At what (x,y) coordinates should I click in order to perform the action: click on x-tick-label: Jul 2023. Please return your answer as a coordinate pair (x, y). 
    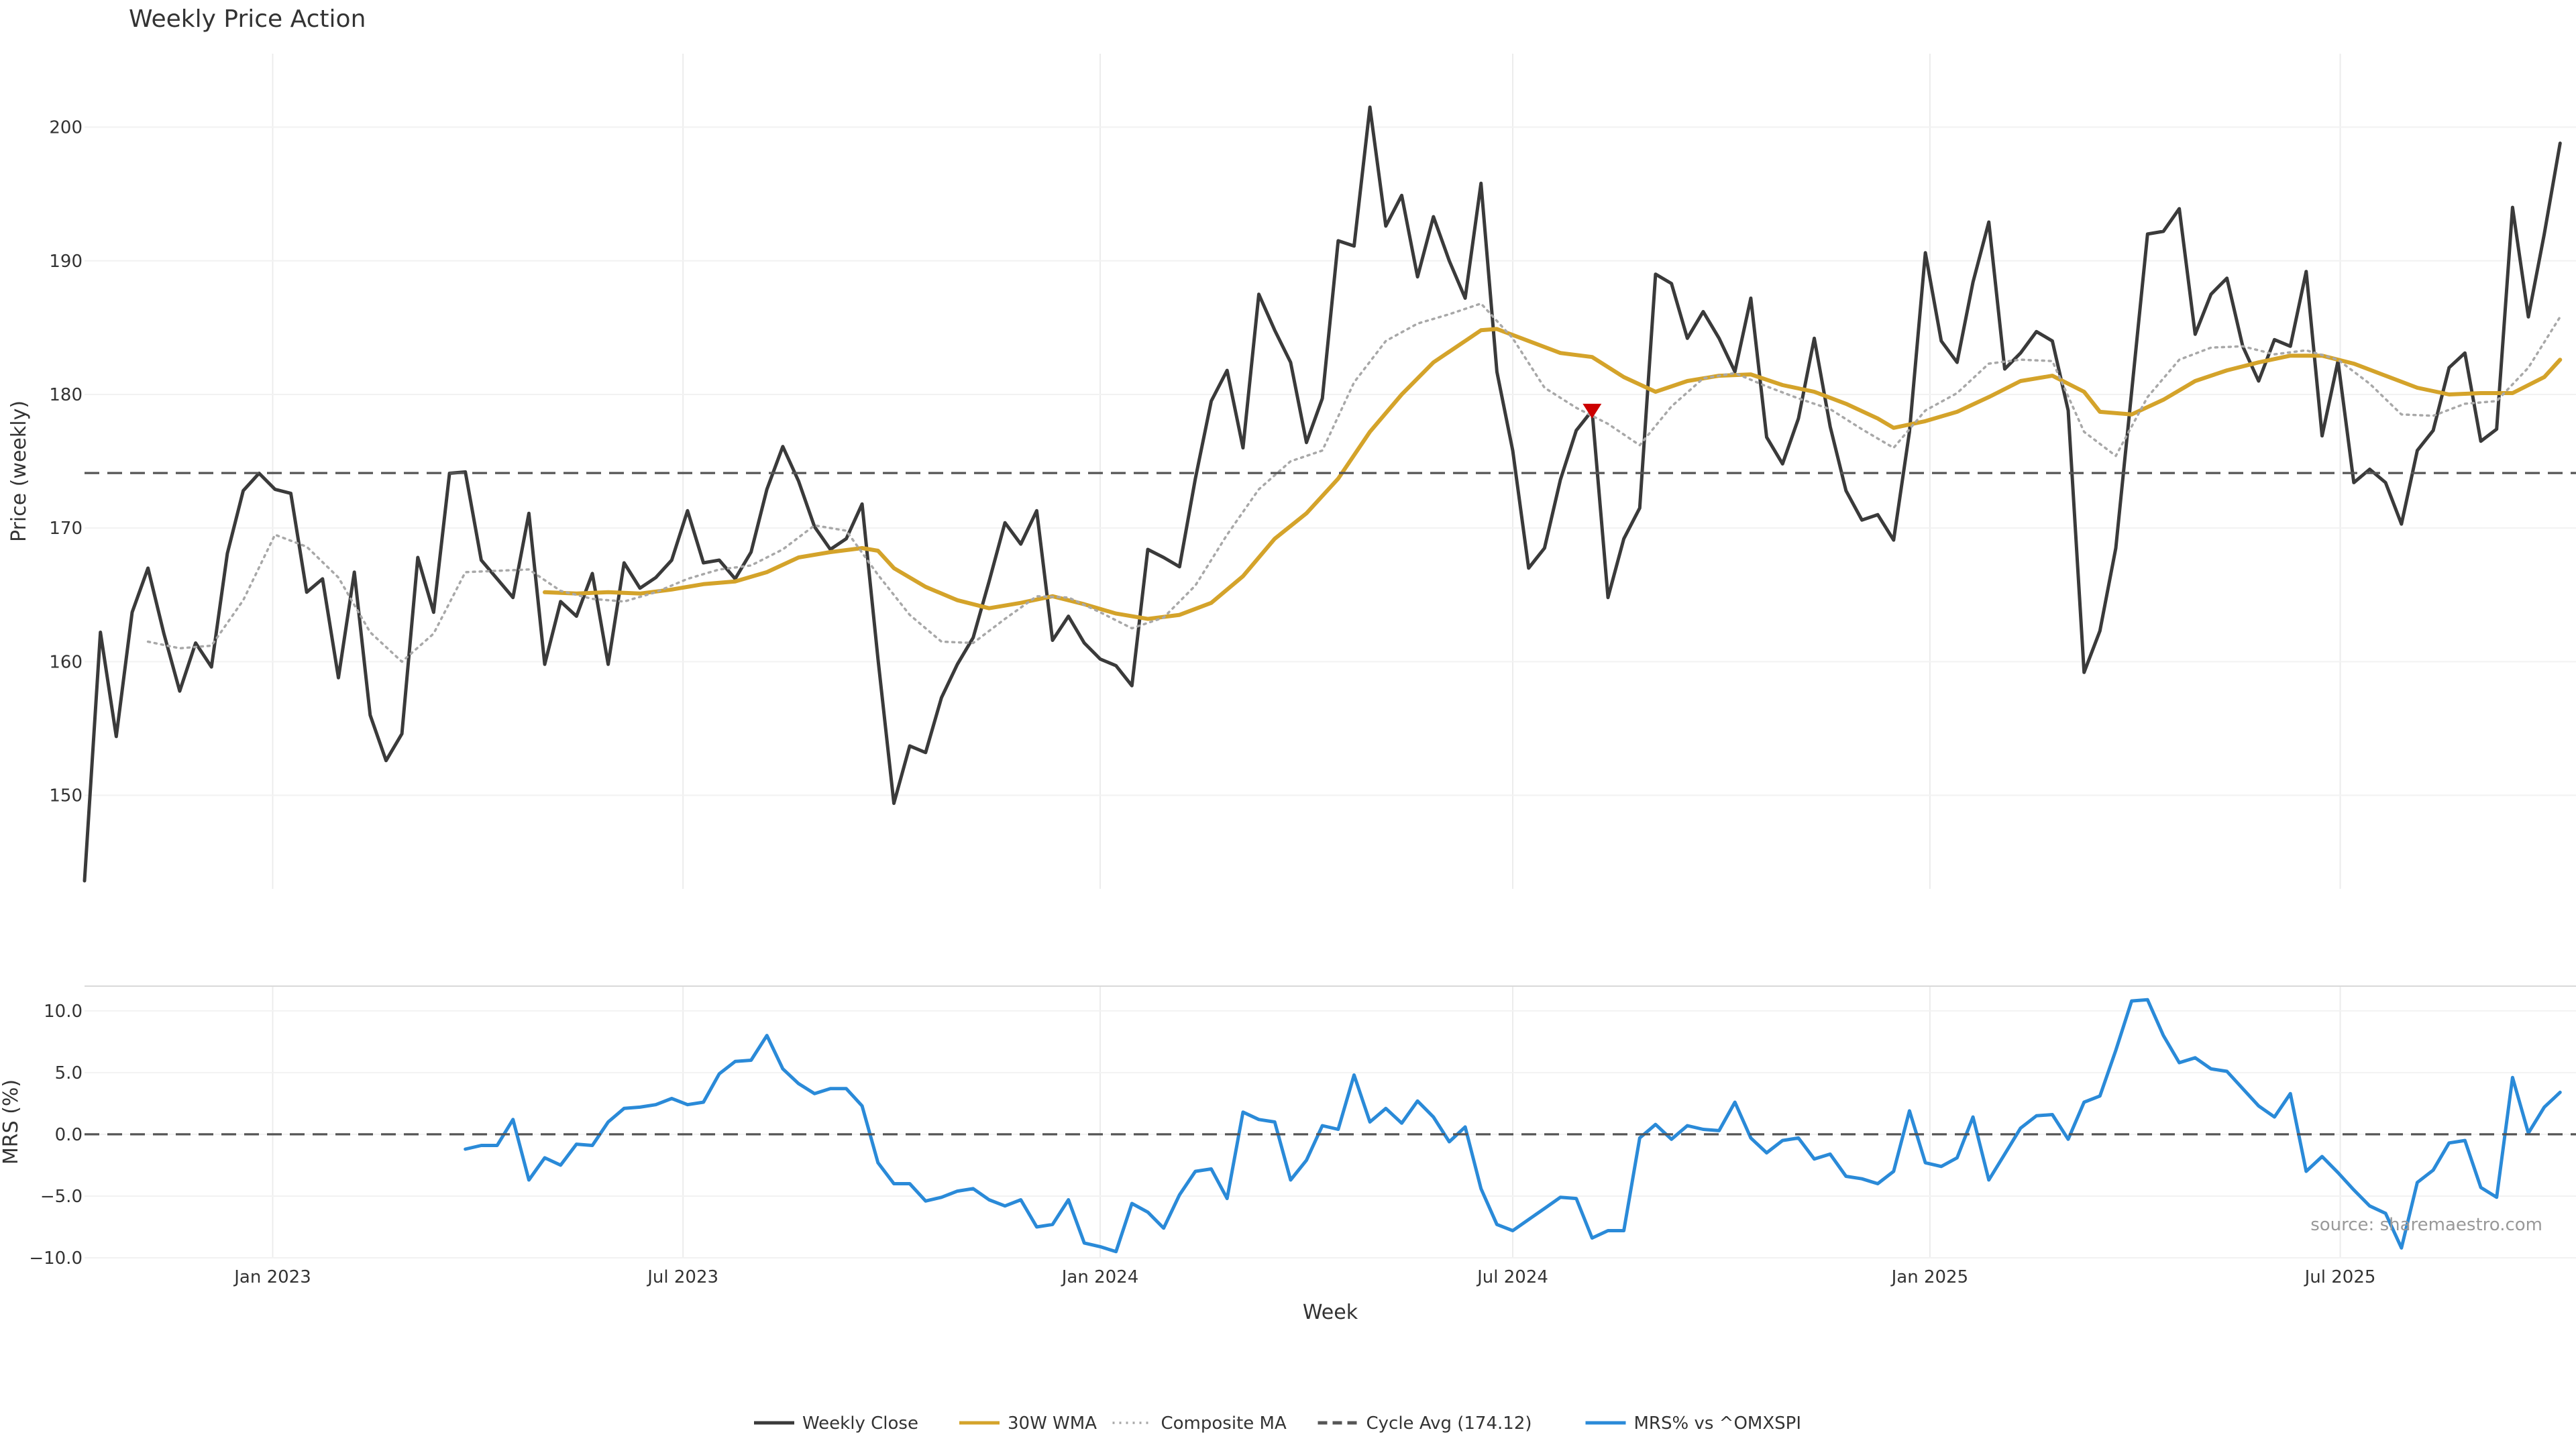
    Looking at the image, I should click on (682, 1277).